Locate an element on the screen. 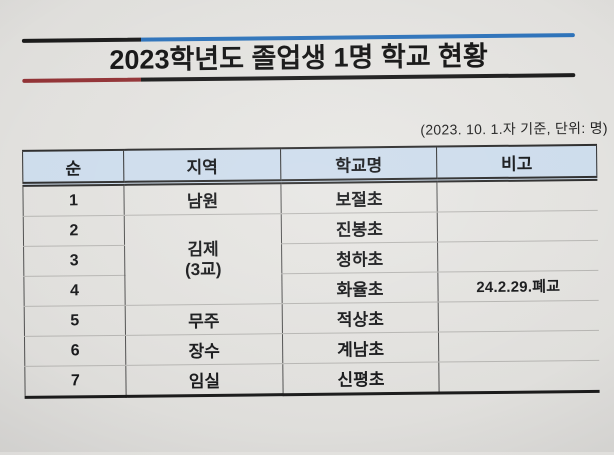 This screenshot has width=614, height=455. cell-region: 무주 is located at coordinates (204, 319).